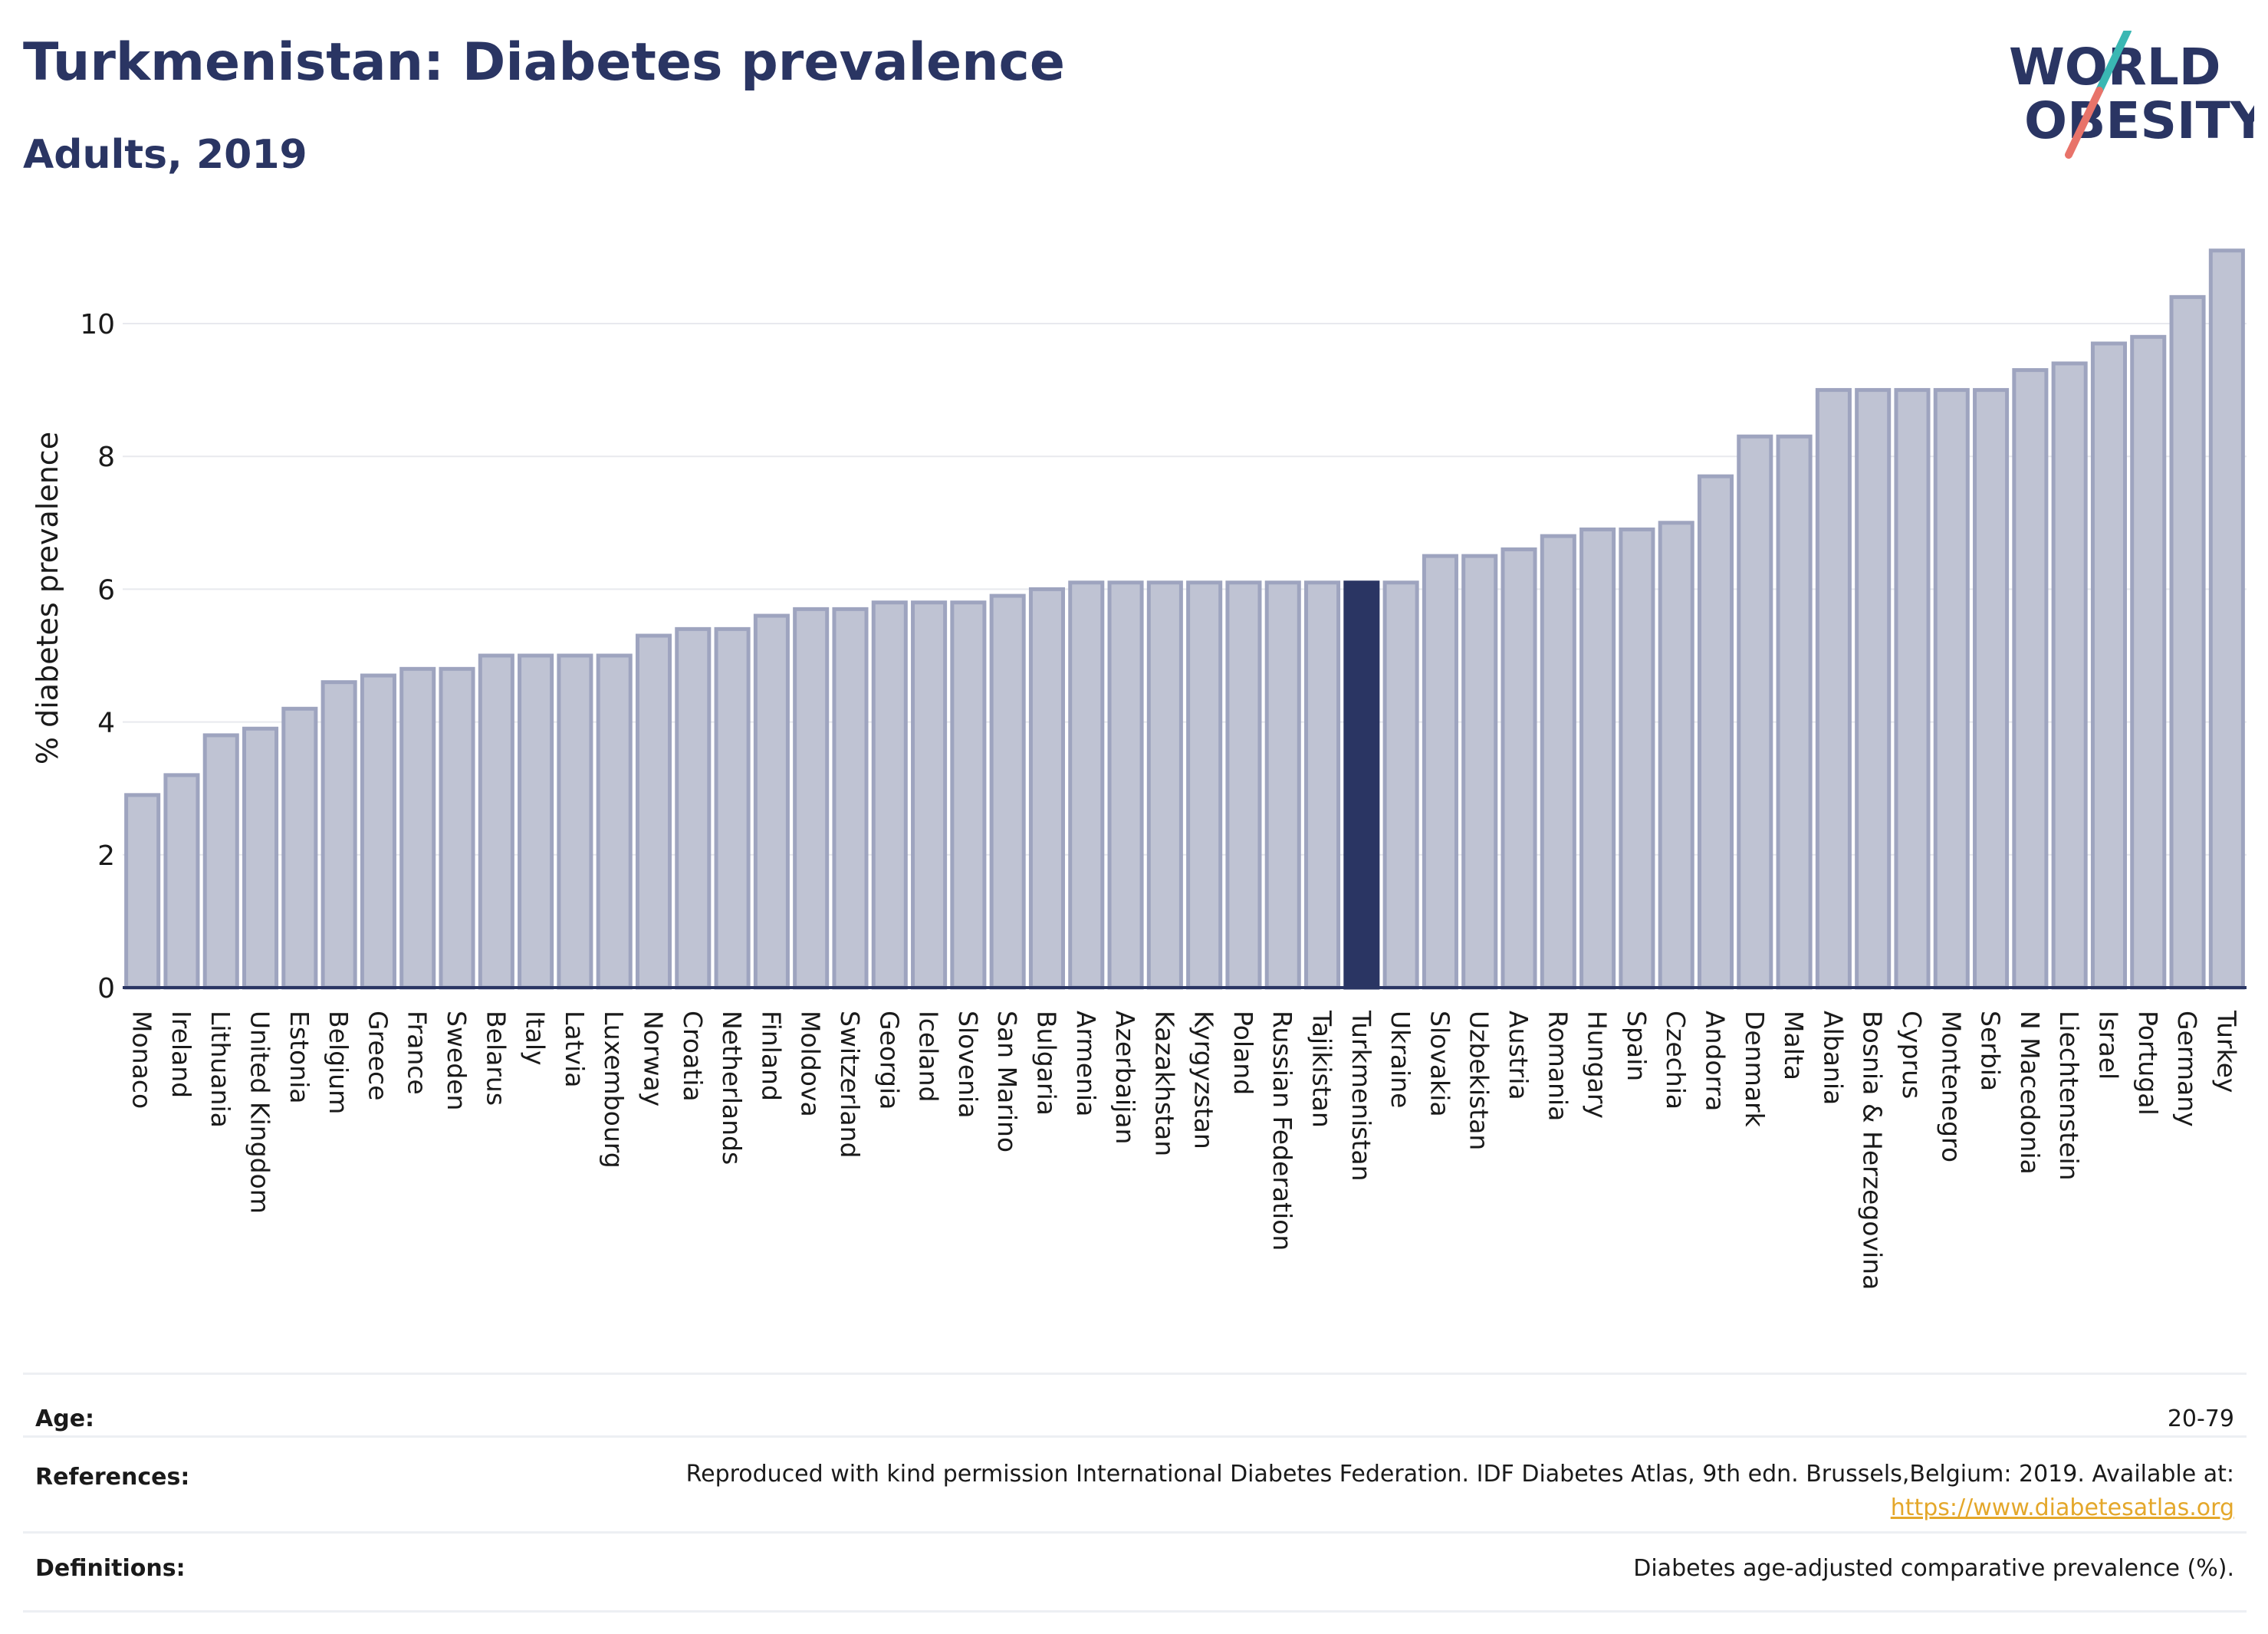 The height and width of the screenshot is (1634, 2268). I want to click on x-tick-label: Andorra, so click(1716, 1061).